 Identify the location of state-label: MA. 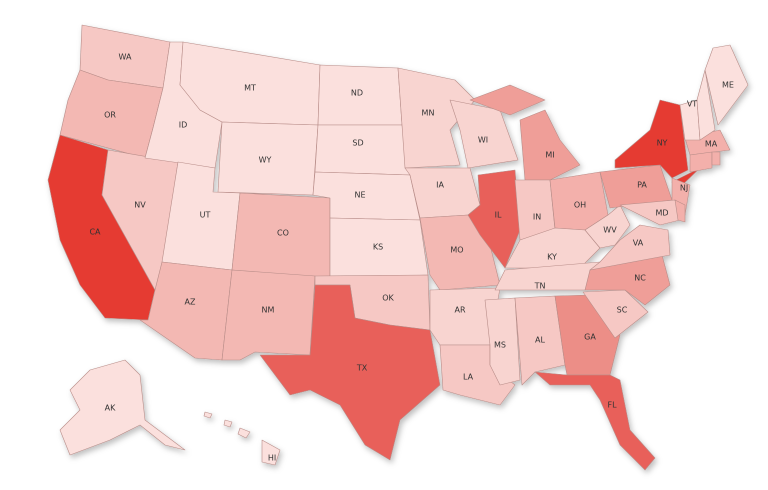
(711, 144).